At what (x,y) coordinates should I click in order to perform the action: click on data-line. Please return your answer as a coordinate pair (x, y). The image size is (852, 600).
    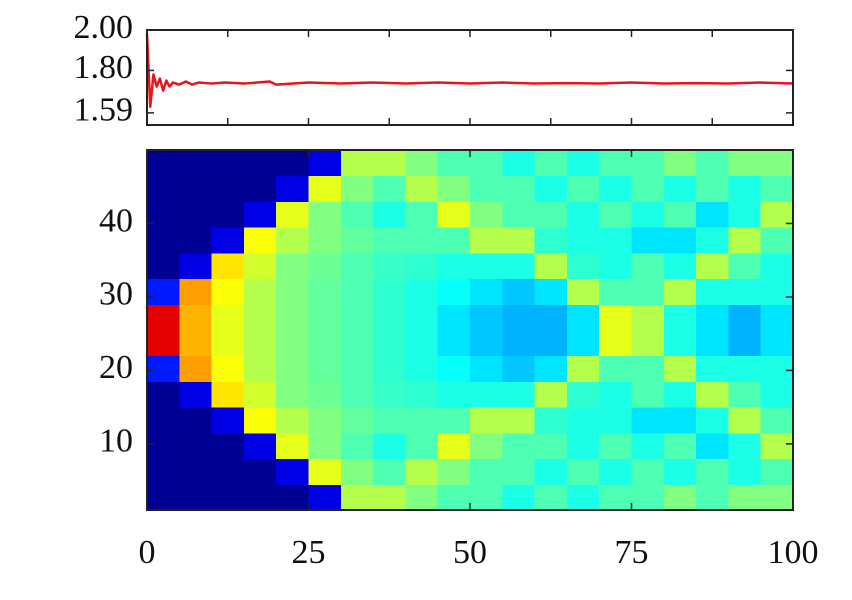
    Looking at the image, I should click on (469, 71).